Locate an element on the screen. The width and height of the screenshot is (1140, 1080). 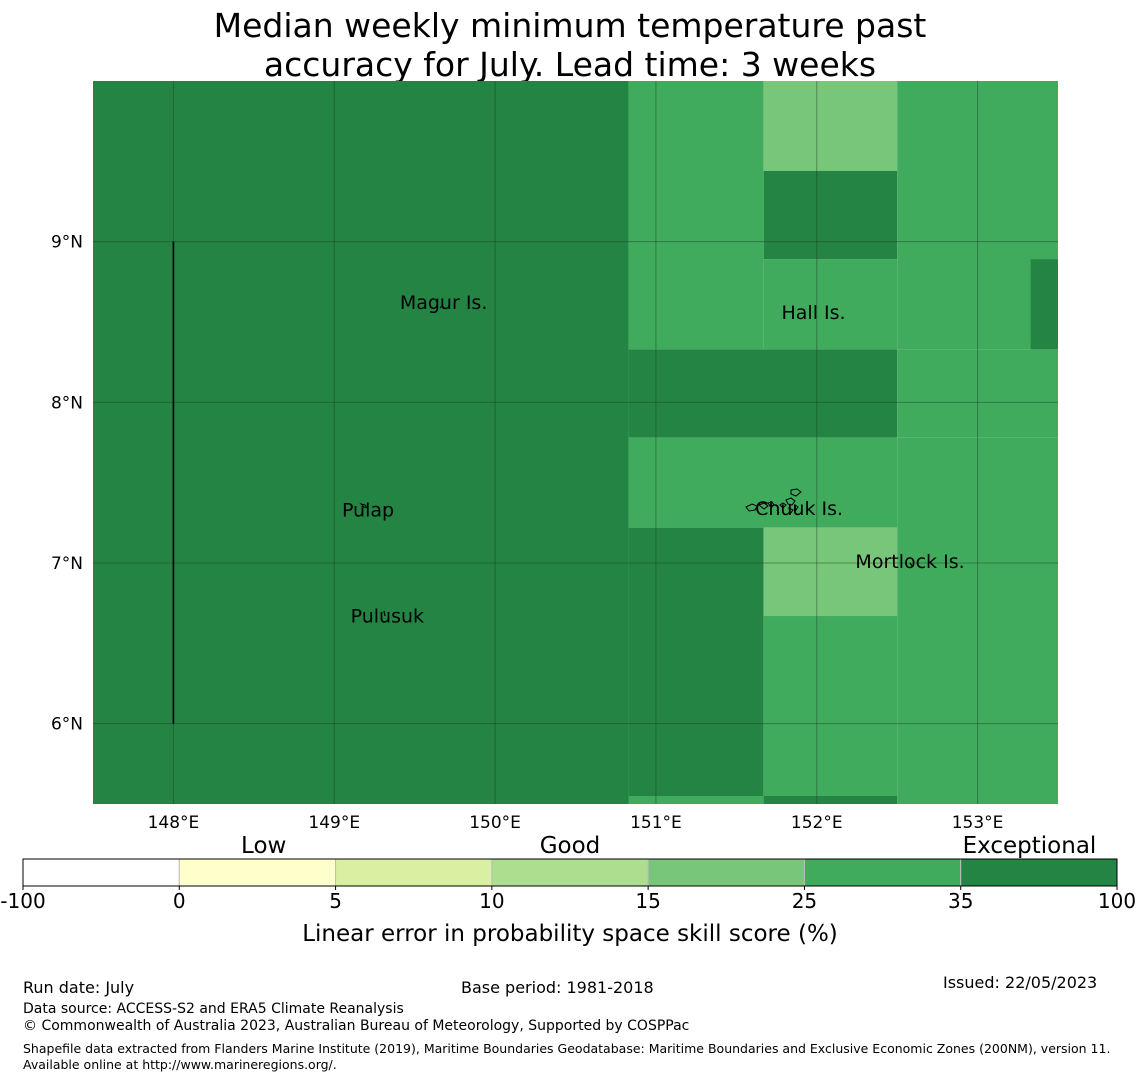
issued-date: Issued: 22/05/2023 is located at coordinates (1020, 982).